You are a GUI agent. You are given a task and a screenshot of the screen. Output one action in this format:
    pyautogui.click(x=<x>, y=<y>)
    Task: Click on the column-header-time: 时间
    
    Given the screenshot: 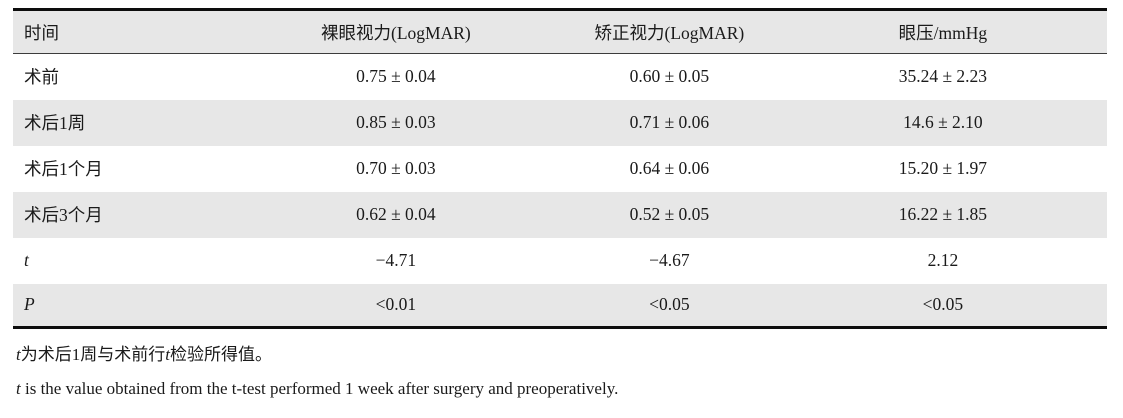 What is the action you would take?
    pyautogui.click(x=41, y=32)
    